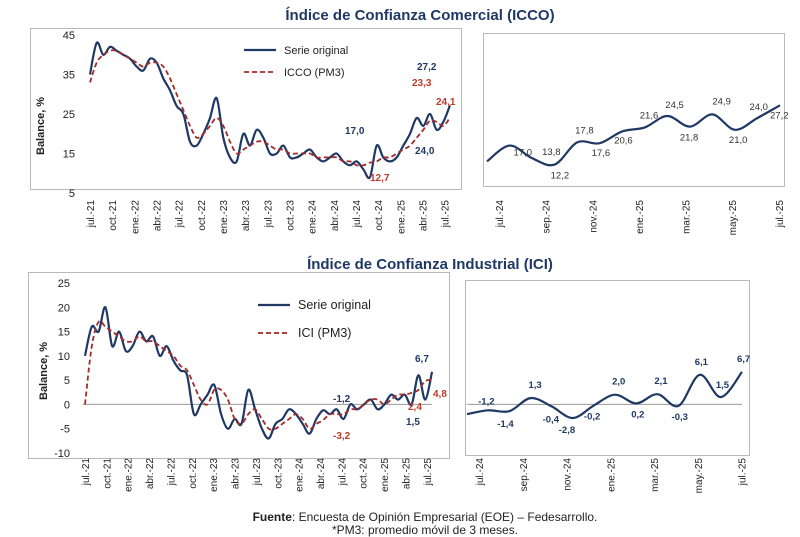 The image size is (800, 537). Describe the element at coordinates (699, 476) in the screenshot. I see `ici-zoom-xtick-5: may.-25` at that location.